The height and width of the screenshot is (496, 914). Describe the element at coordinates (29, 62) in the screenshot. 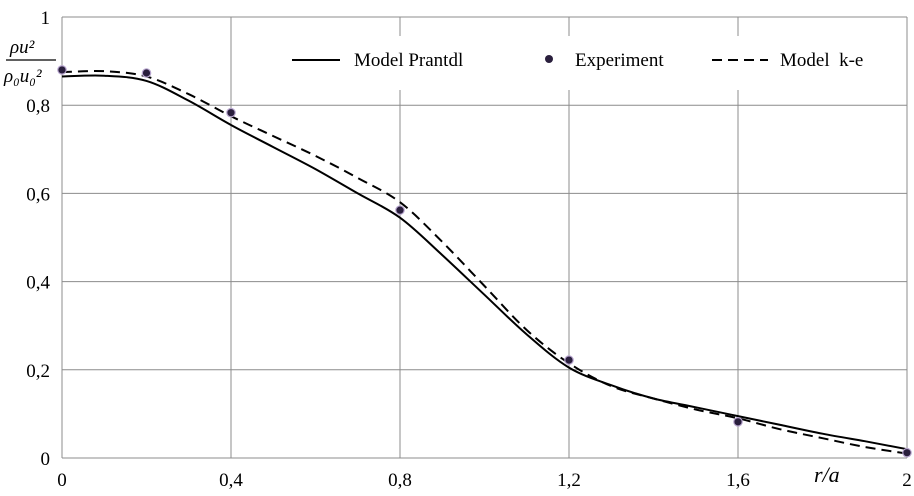

I see `y-axis-label: ρu² ρ₀u₀²` at that location.